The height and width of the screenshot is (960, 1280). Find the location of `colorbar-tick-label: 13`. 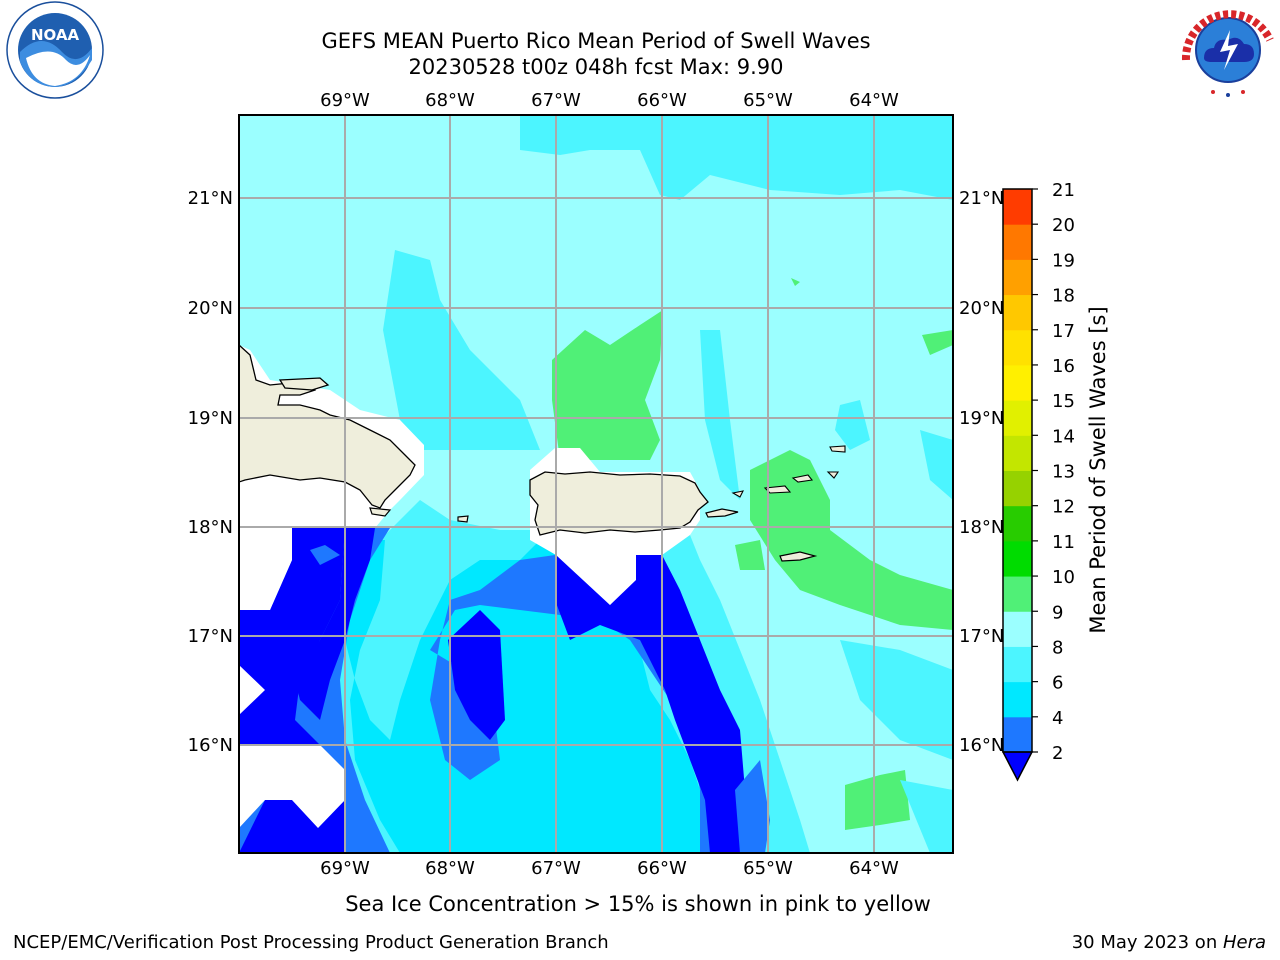

colorbar-tick-label: 13 is located at coordinates (1063, 472).